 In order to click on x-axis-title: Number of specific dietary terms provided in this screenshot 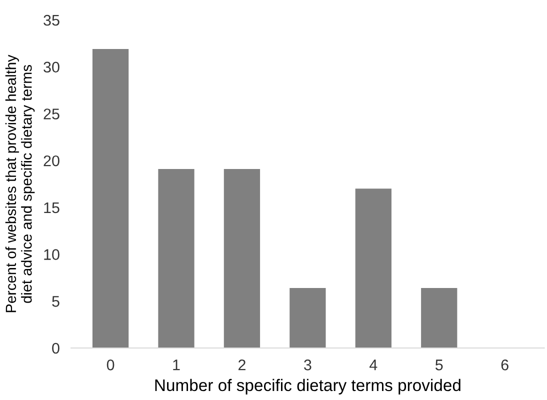, I will do `click(307, 386)`.